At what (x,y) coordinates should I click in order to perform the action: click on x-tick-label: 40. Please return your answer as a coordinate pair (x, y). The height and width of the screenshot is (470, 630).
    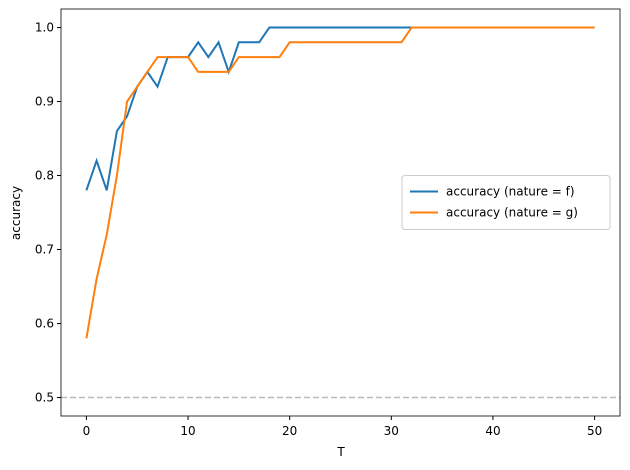
    Looking at the image, I should click on (492, 431).